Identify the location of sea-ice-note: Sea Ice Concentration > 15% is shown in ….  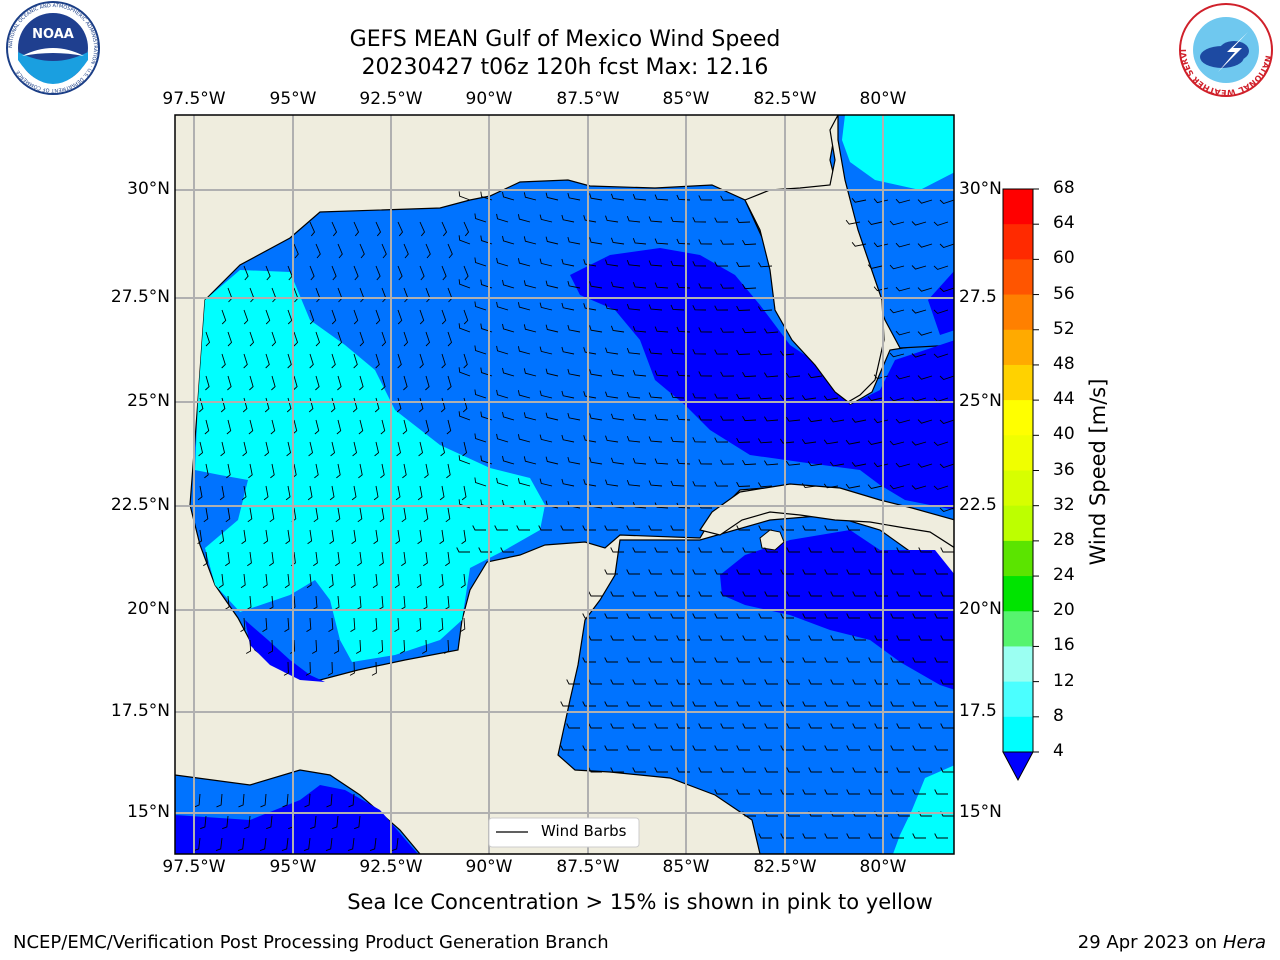
(640, 902).